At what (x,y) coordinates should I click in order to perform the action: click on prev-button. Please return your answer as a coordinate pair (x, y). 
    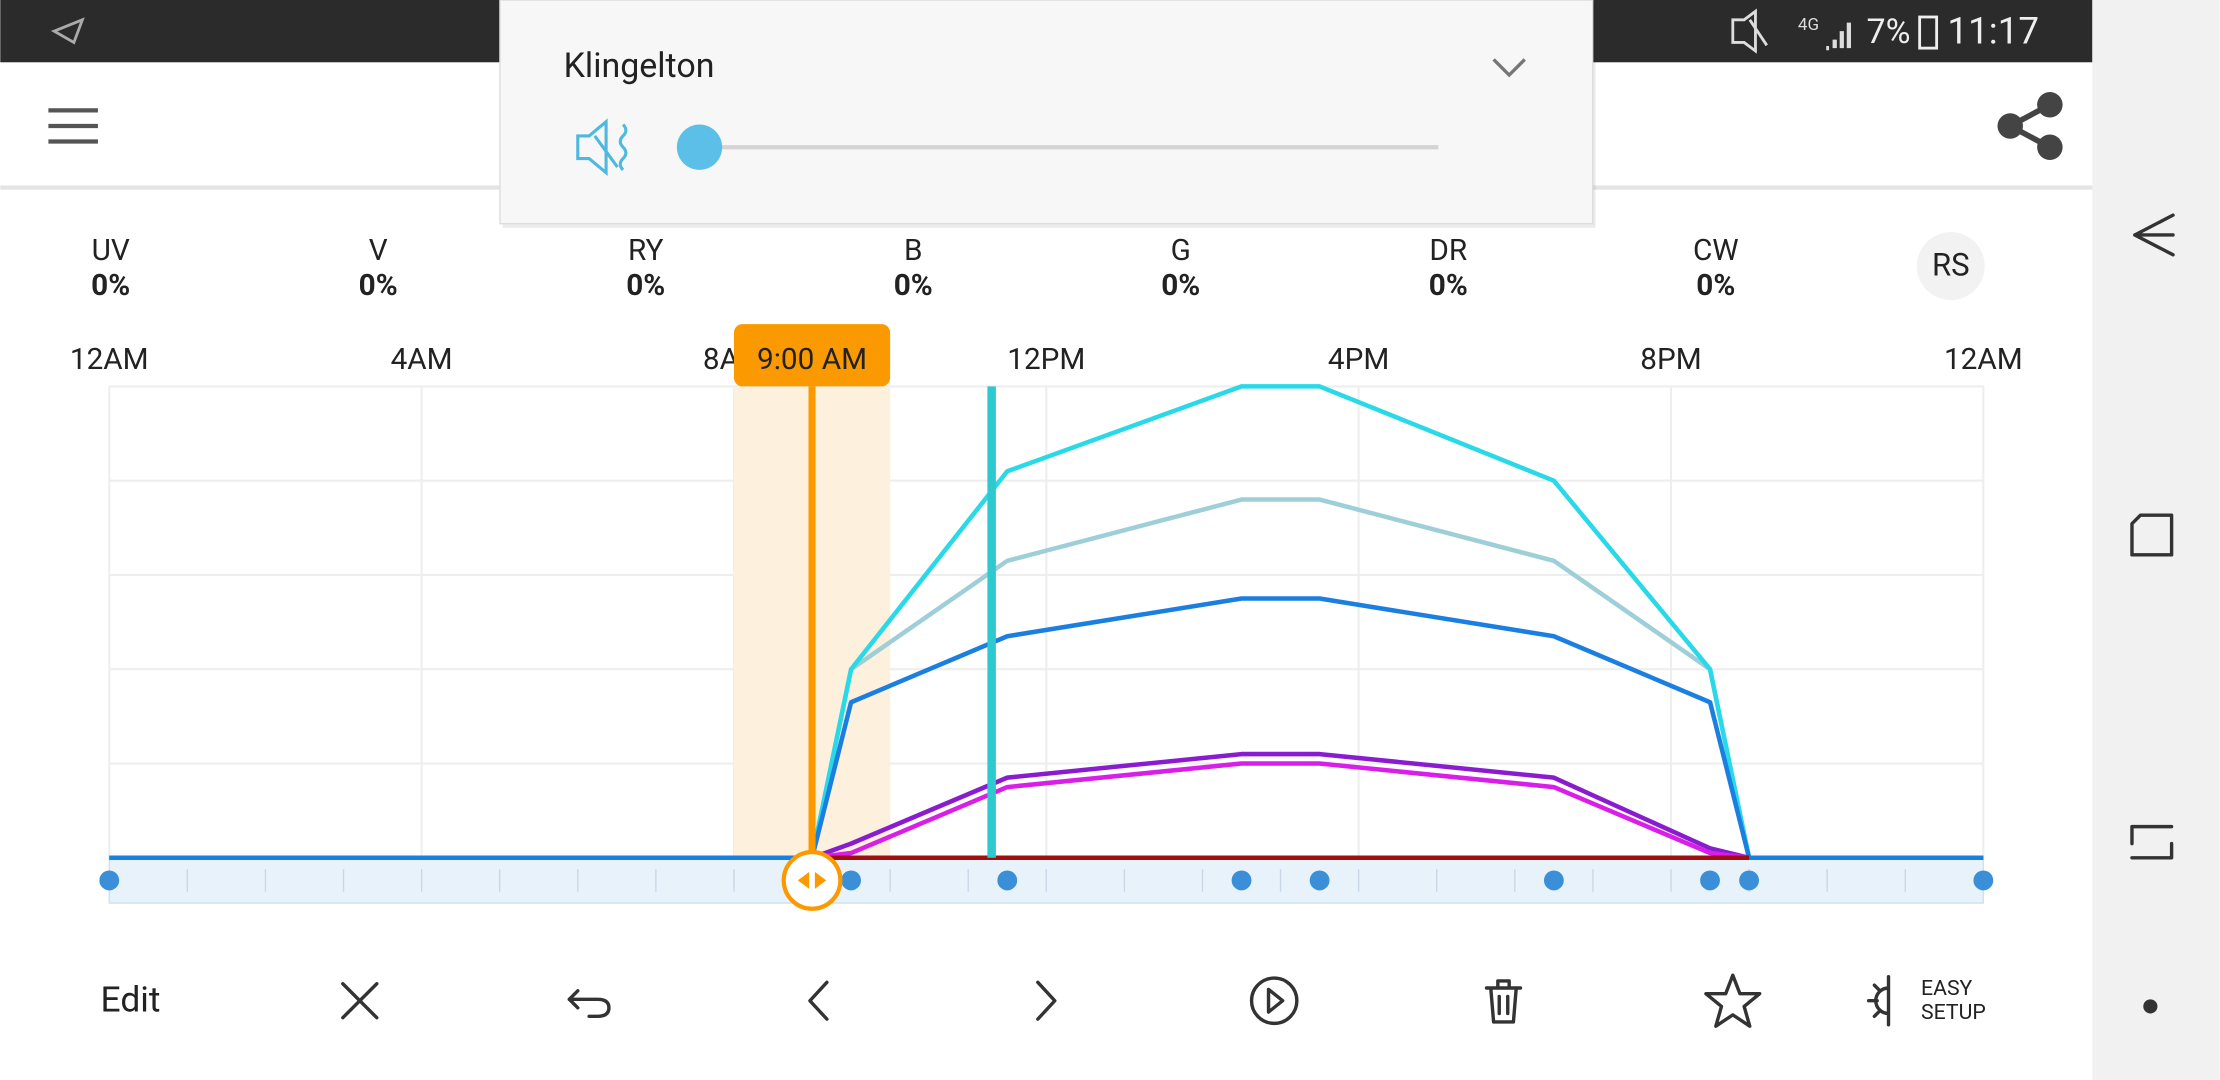
    Looking at the image, I should click on (818, 1000).